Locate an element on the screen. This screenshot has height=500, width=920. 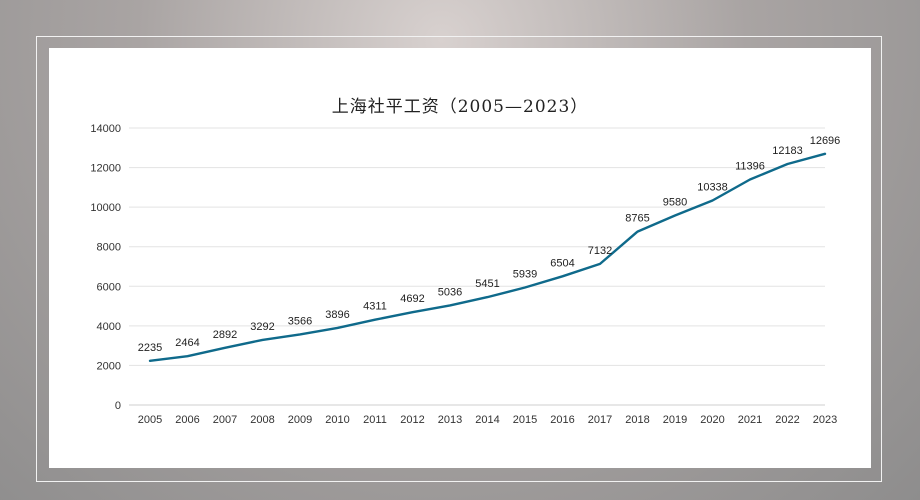
data-label: 5939 is located at coordinates (525, 274).